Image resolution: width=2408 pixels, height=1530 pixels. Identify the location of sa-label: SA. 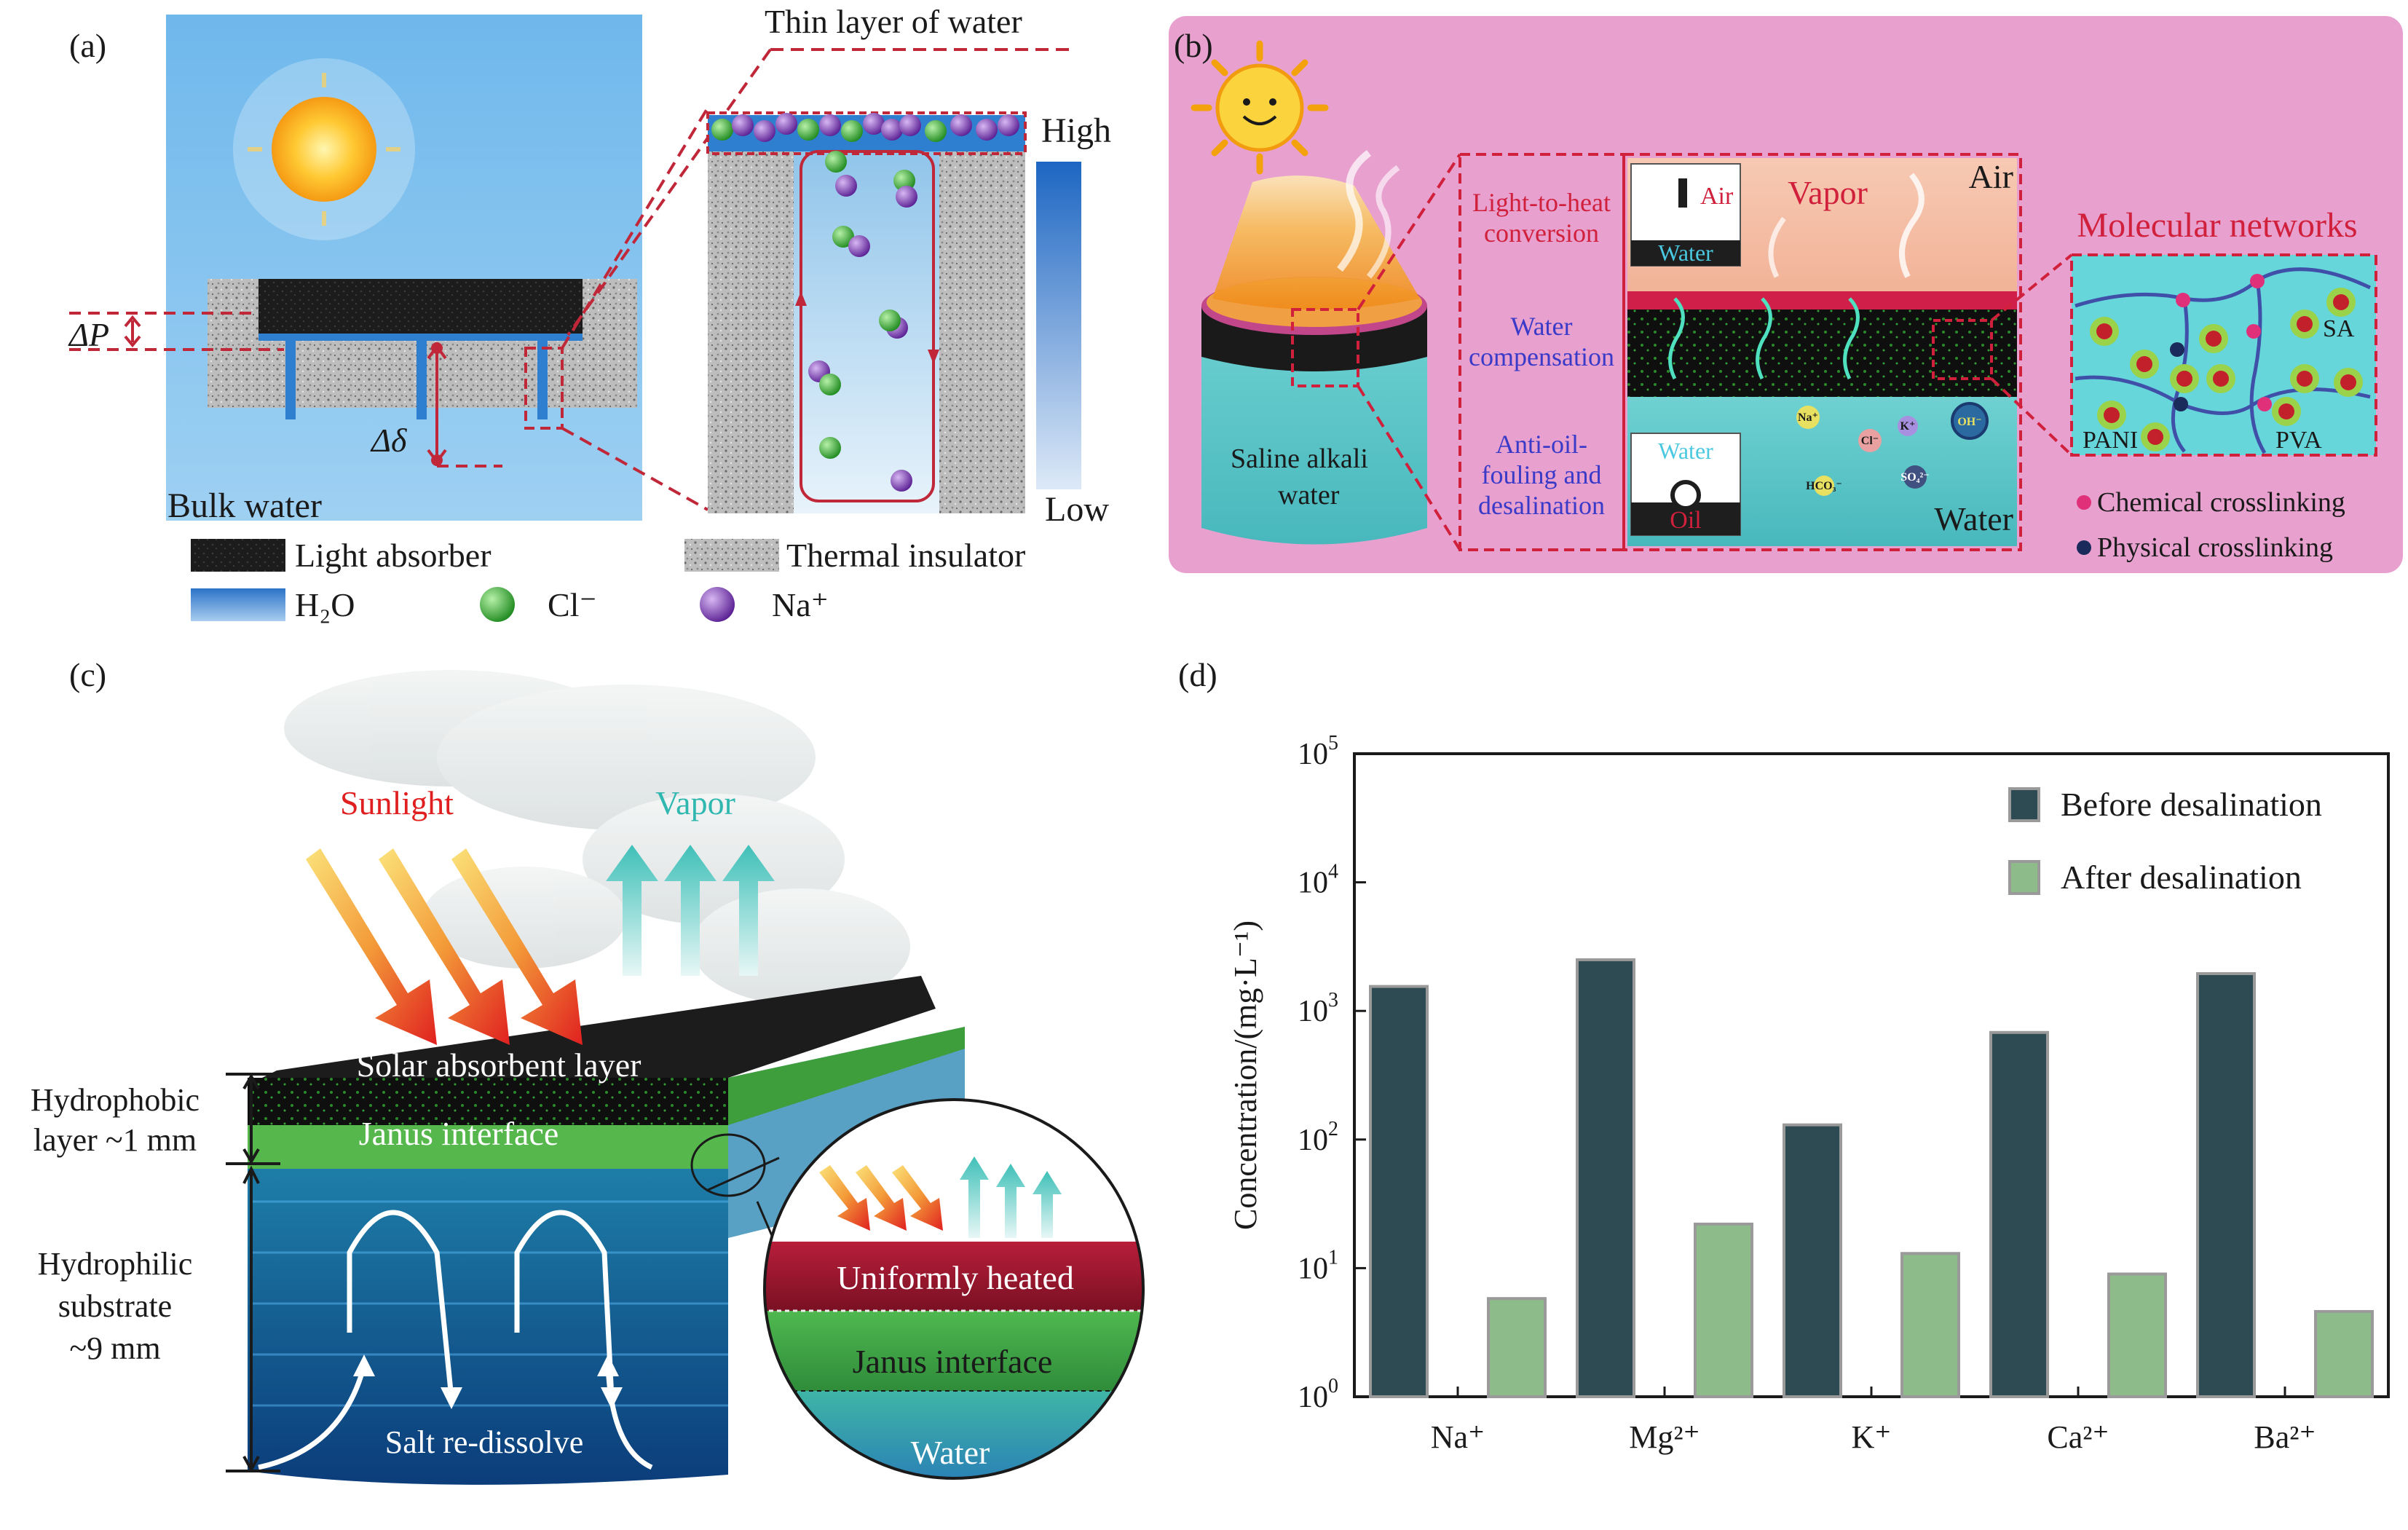
(2339, 328).